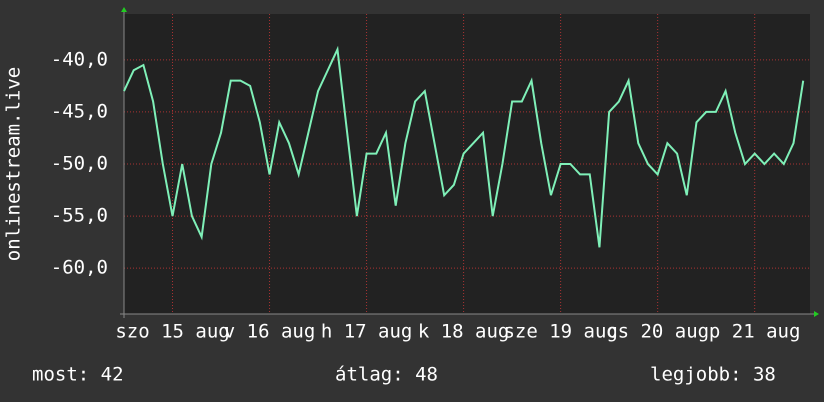 The image size is (824, 402). Describe the element at coordinates (79, 111) in the screenshot. I see `y-tick-label: -45,0` at that location.